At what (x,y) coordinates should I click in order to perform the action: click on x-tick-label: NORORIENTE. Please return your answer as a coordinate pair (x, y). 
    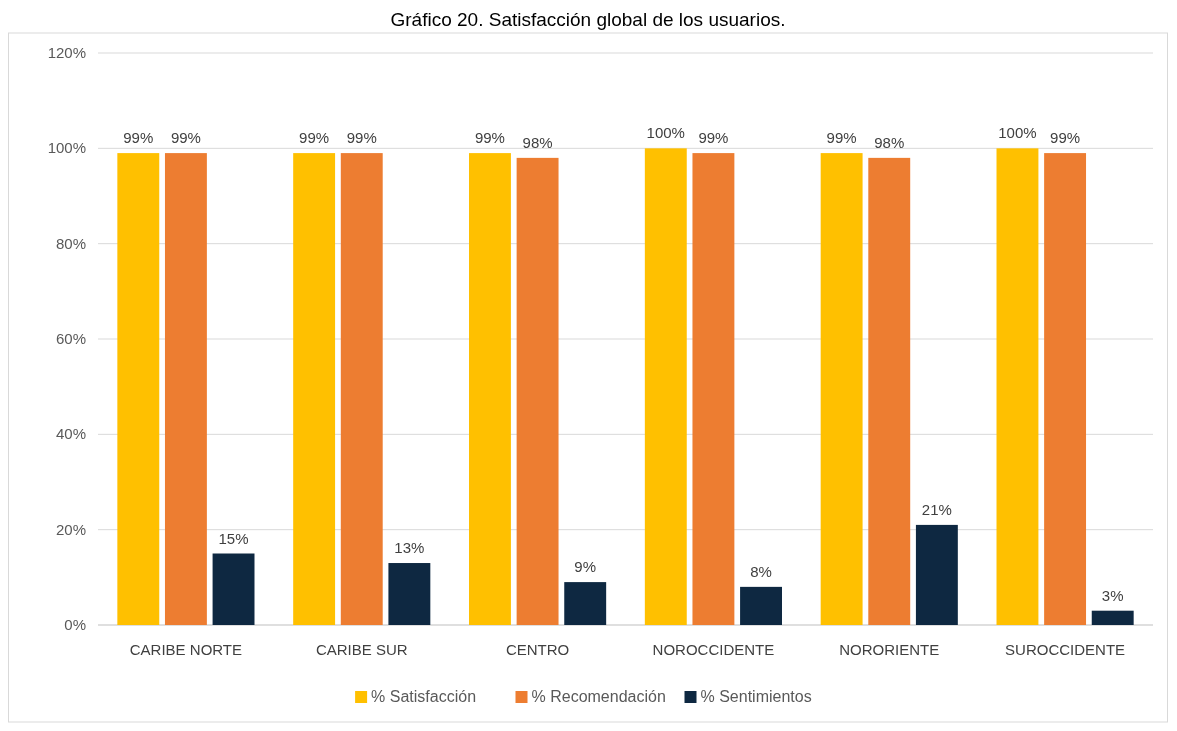
    Looking at the image, I should click on (889, 649).